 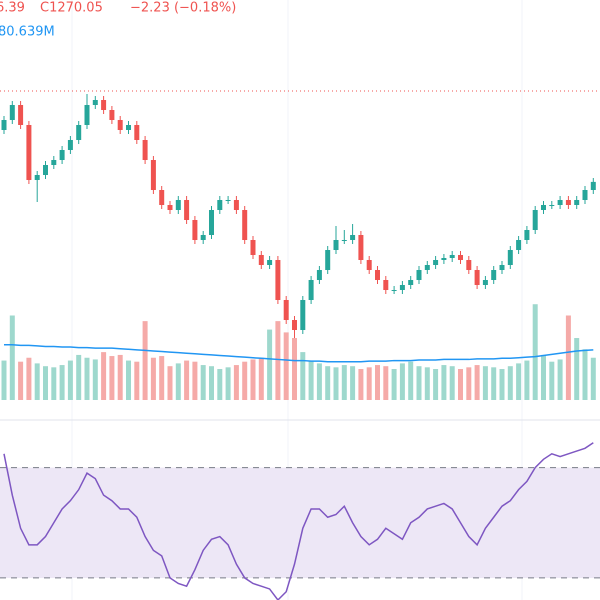 What do you see at coordinates (27, 32) in the screenshot?
I see `legend-volume-ma: 80.639M` at bounding box center [27, 32].